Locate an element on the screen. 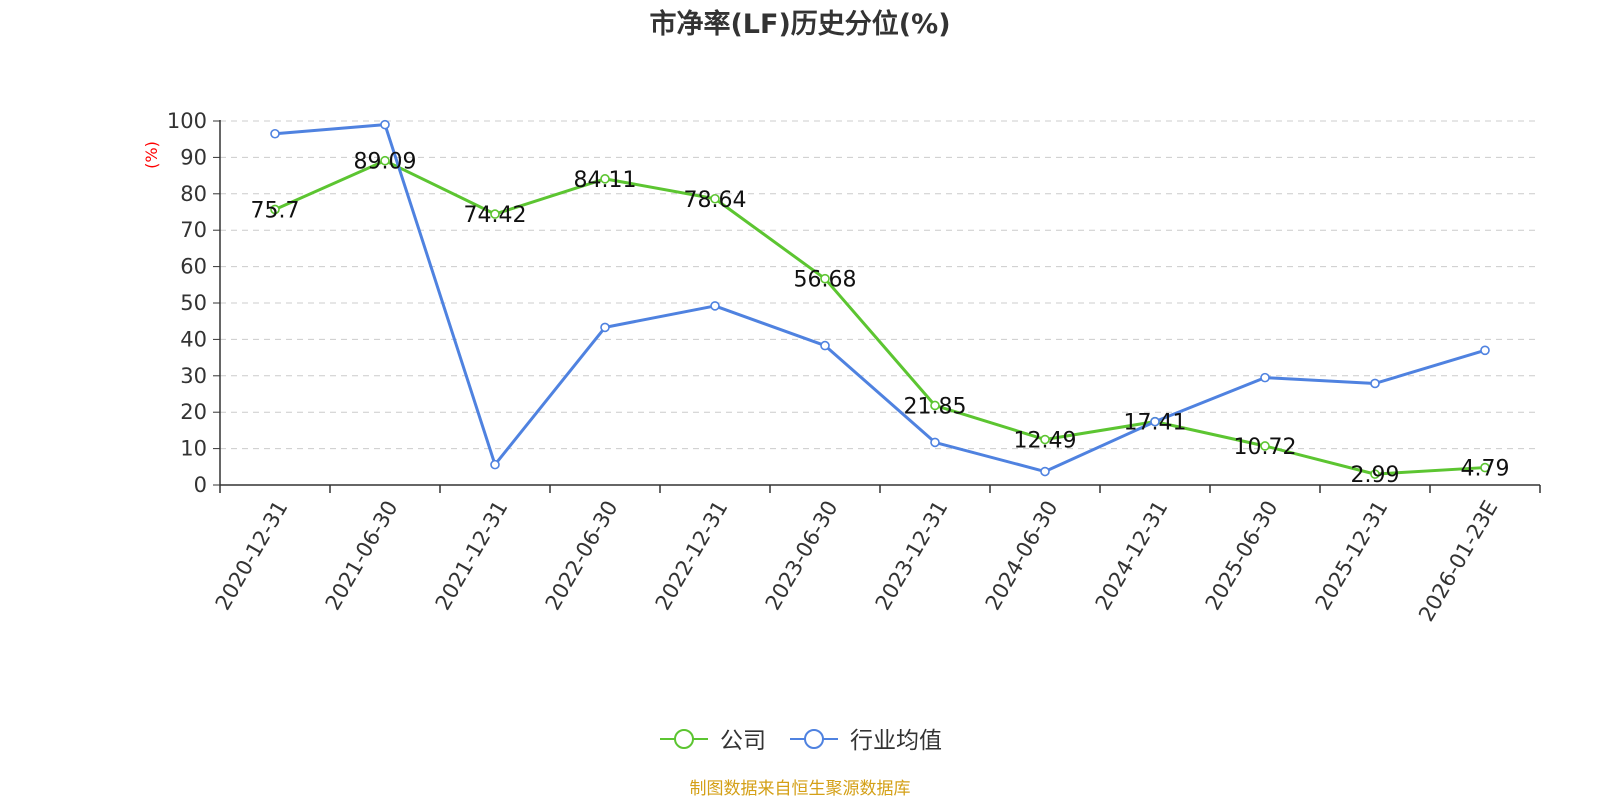 This screenshot has width=1600, height=800. x-tick-label: 2023-12-31 is located at coordinates (912, 556).